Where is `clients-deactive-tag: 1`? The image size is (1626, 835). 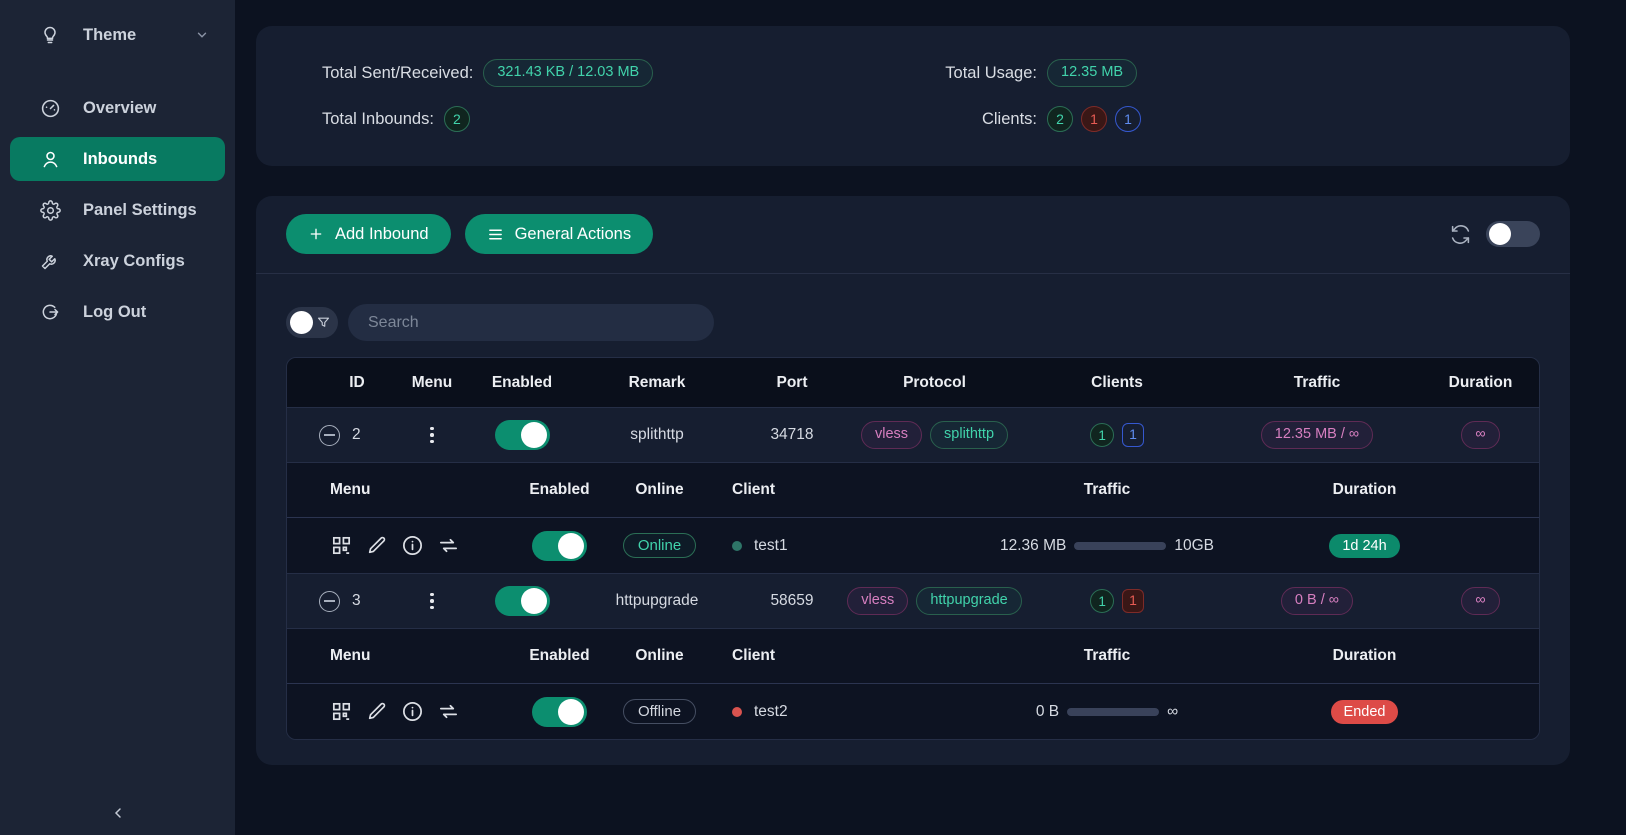
clients-deactive-tag: 1 is located at coordinates (1133, 601).